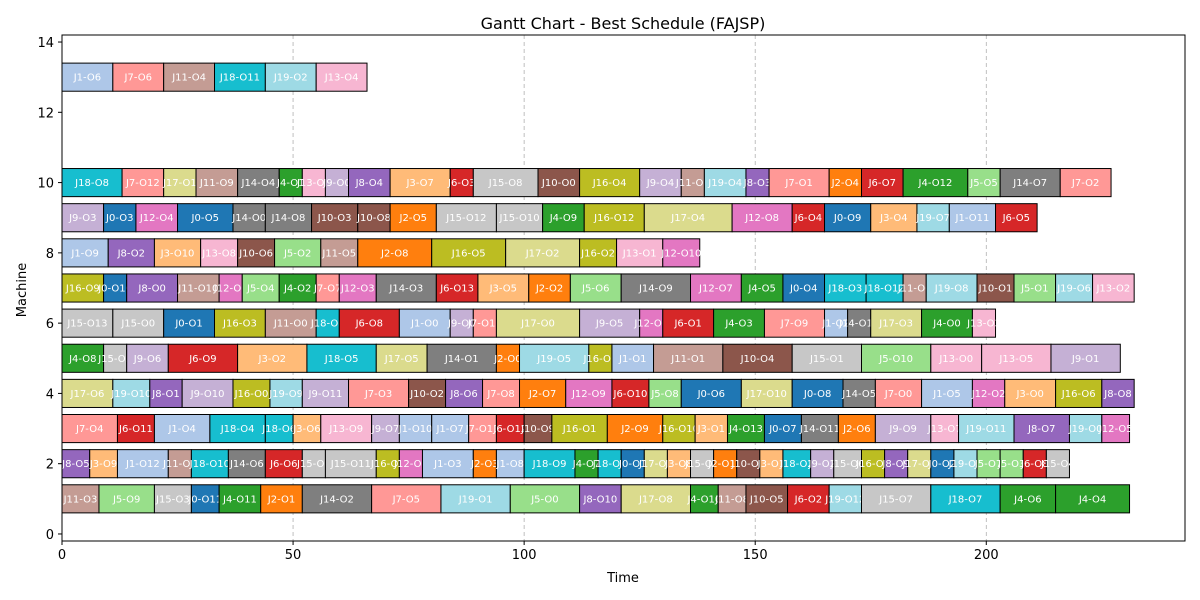 The width and height of the screenshot is (1200, 600). I want to click on task-label: J8-O1, so click(165, 394).